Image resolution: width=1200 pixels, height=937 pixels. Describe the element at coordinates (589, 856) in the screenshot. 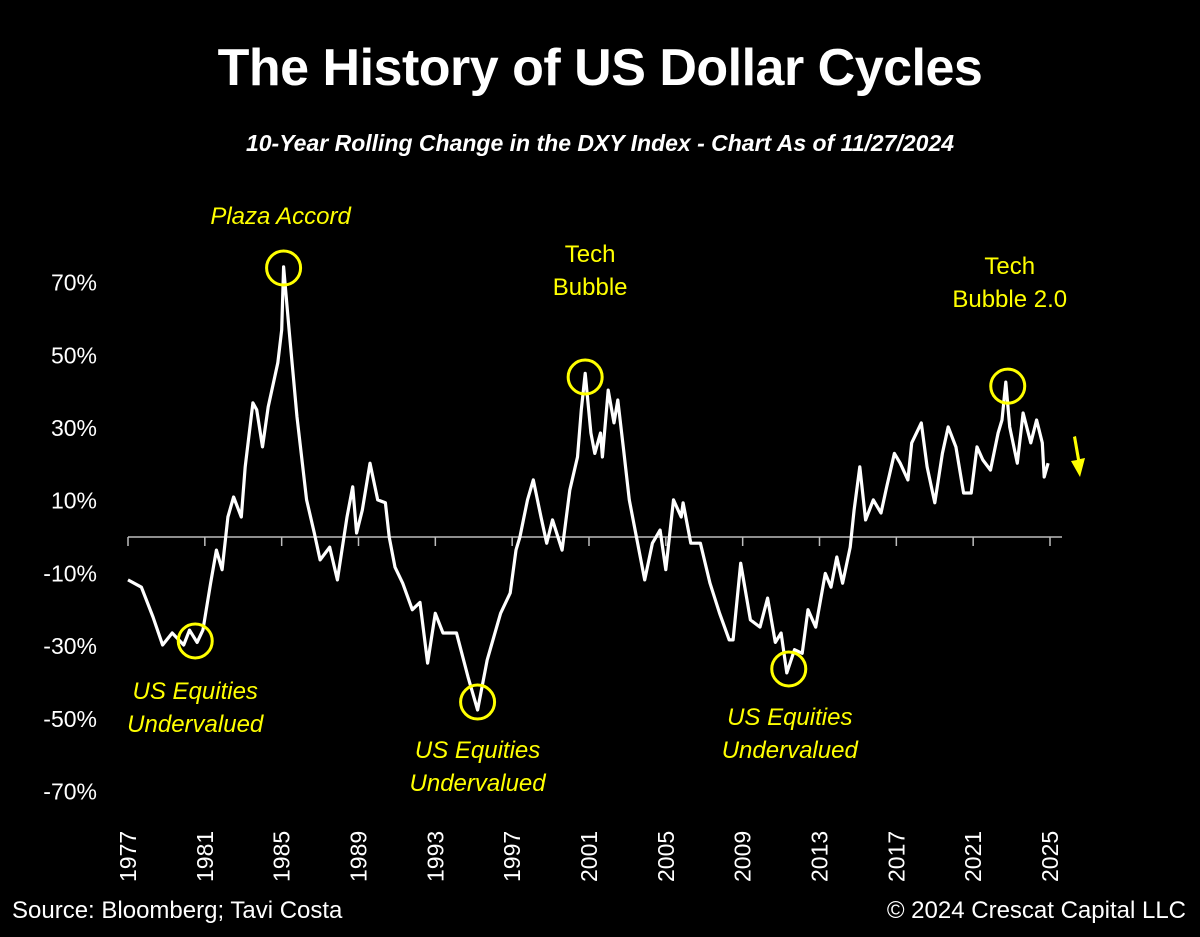

I see `x-tick-label: 2001` at that location.